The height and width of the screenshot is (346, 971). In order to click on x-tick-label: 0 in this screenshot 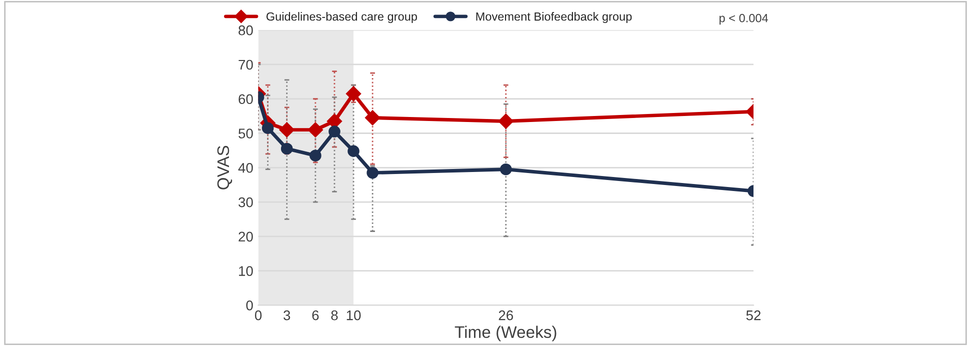, I will do `click(258, 315)`.